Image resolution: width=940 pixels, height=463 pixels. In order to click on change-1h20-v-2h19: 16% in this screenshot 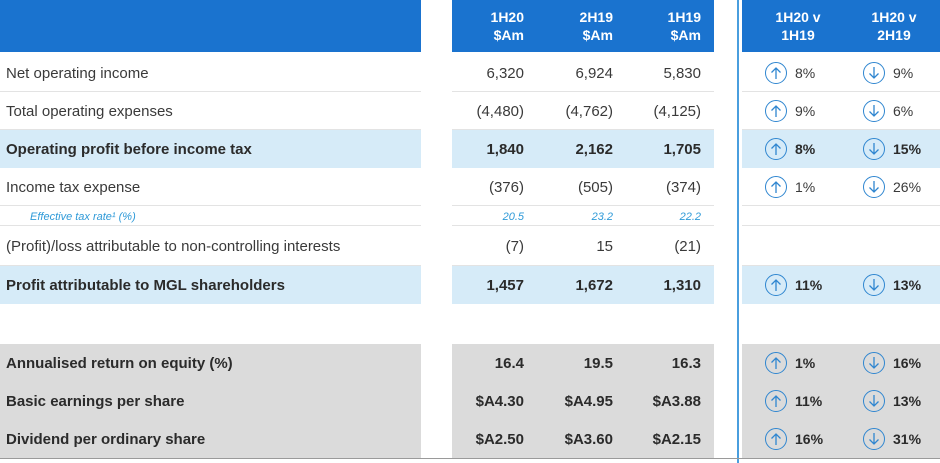, I will do `click(901, 363)`.